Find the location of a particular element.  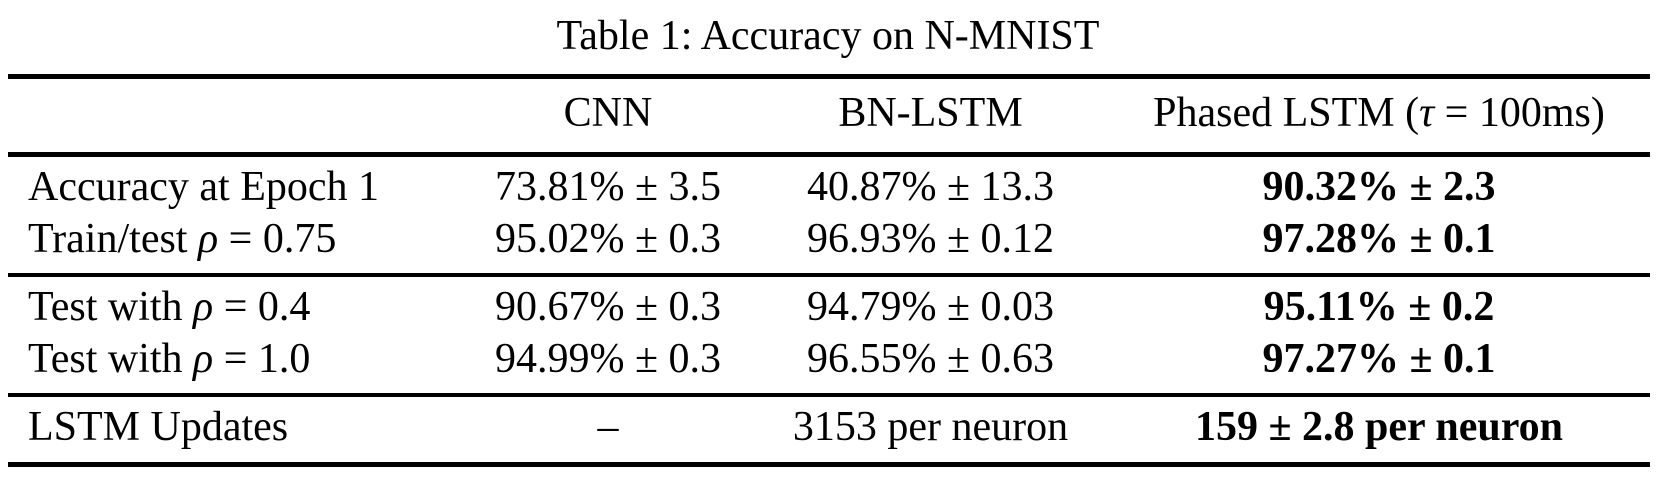

row-label: LSTM Updates is located at coordinates (235, 429).